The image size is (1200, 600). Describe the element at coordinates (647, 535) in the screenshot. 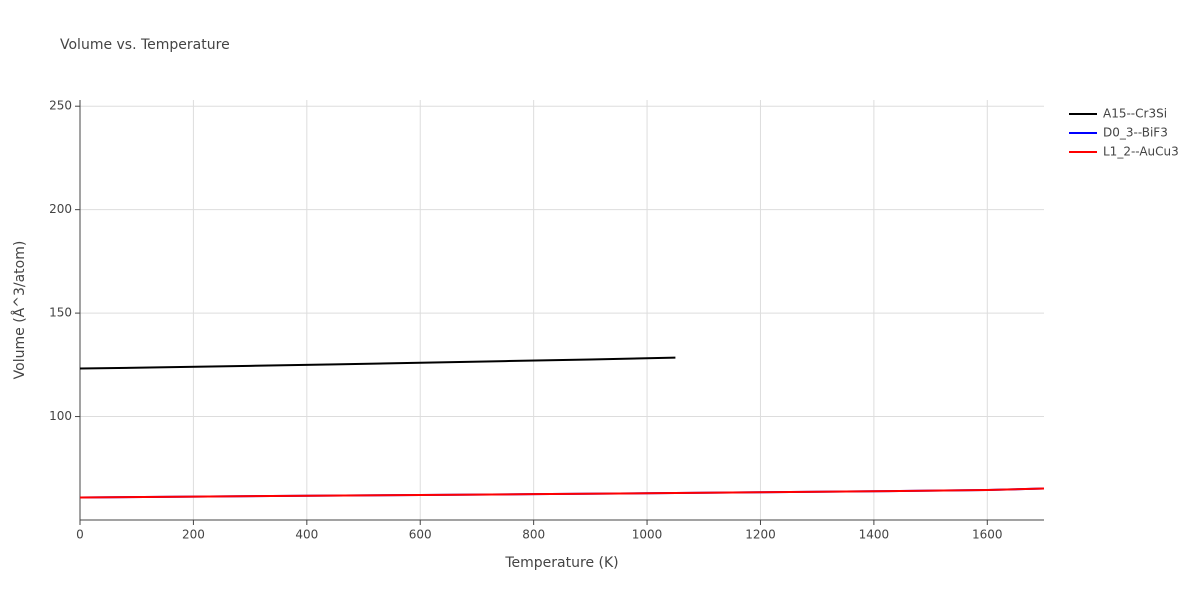

I see `x-tick-label: 1000` at that location.